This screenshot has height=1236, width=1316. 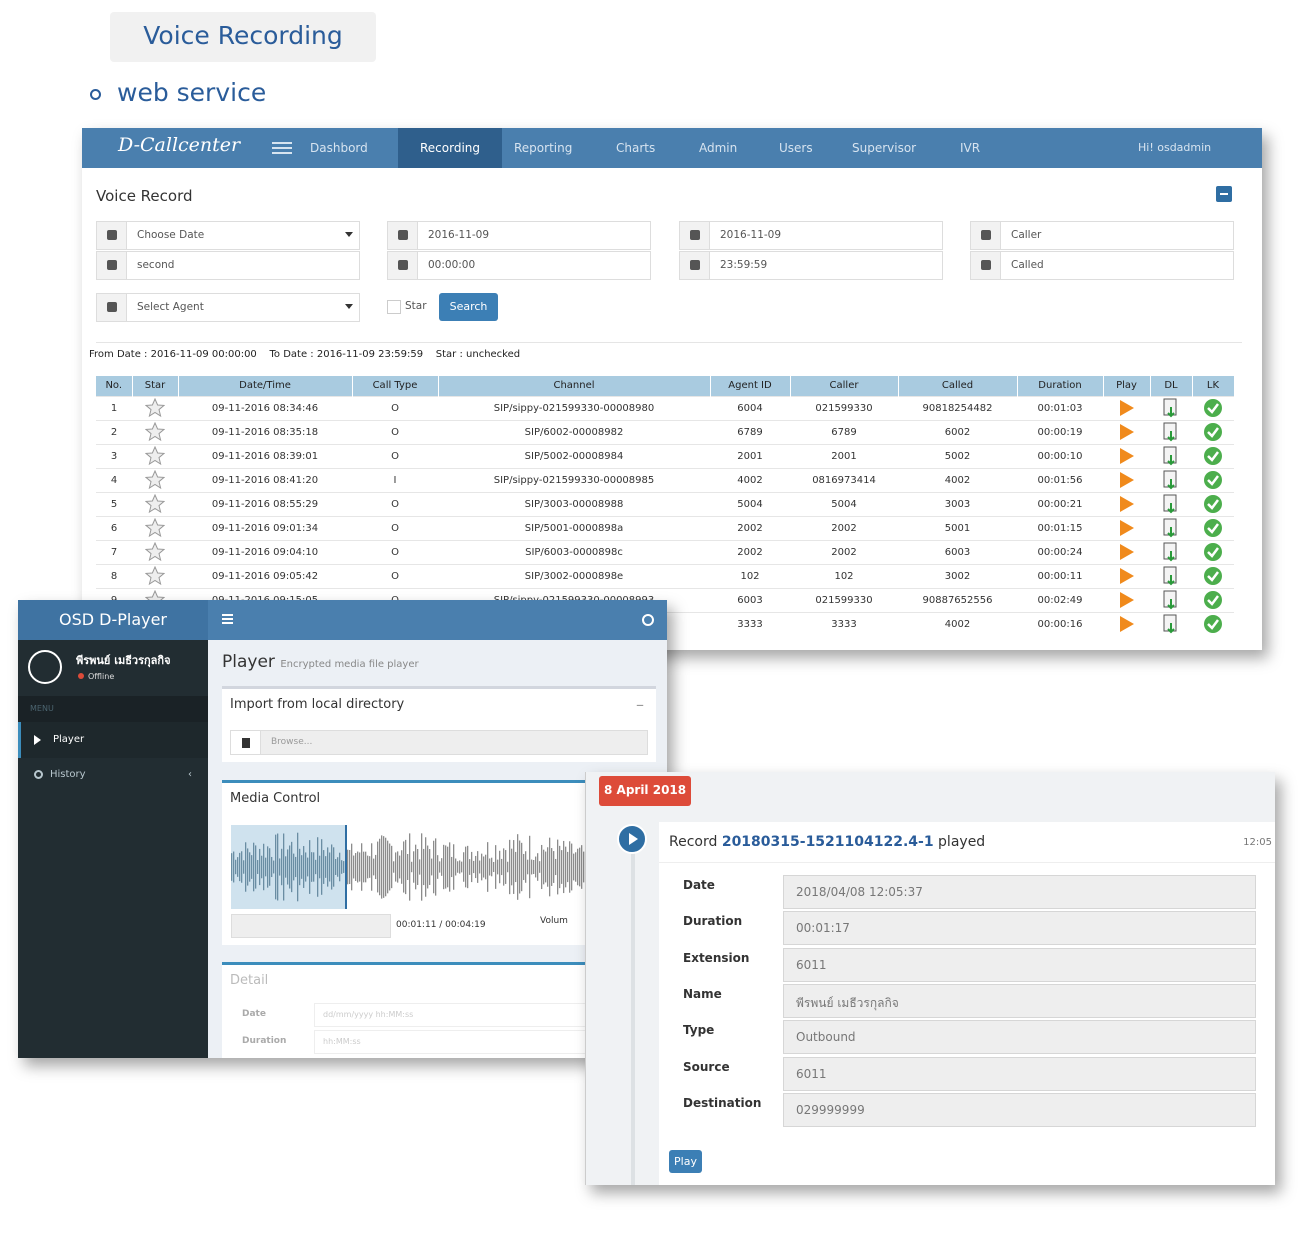 I want to click on detail-label: Duration, so click(x=264, y=1041).